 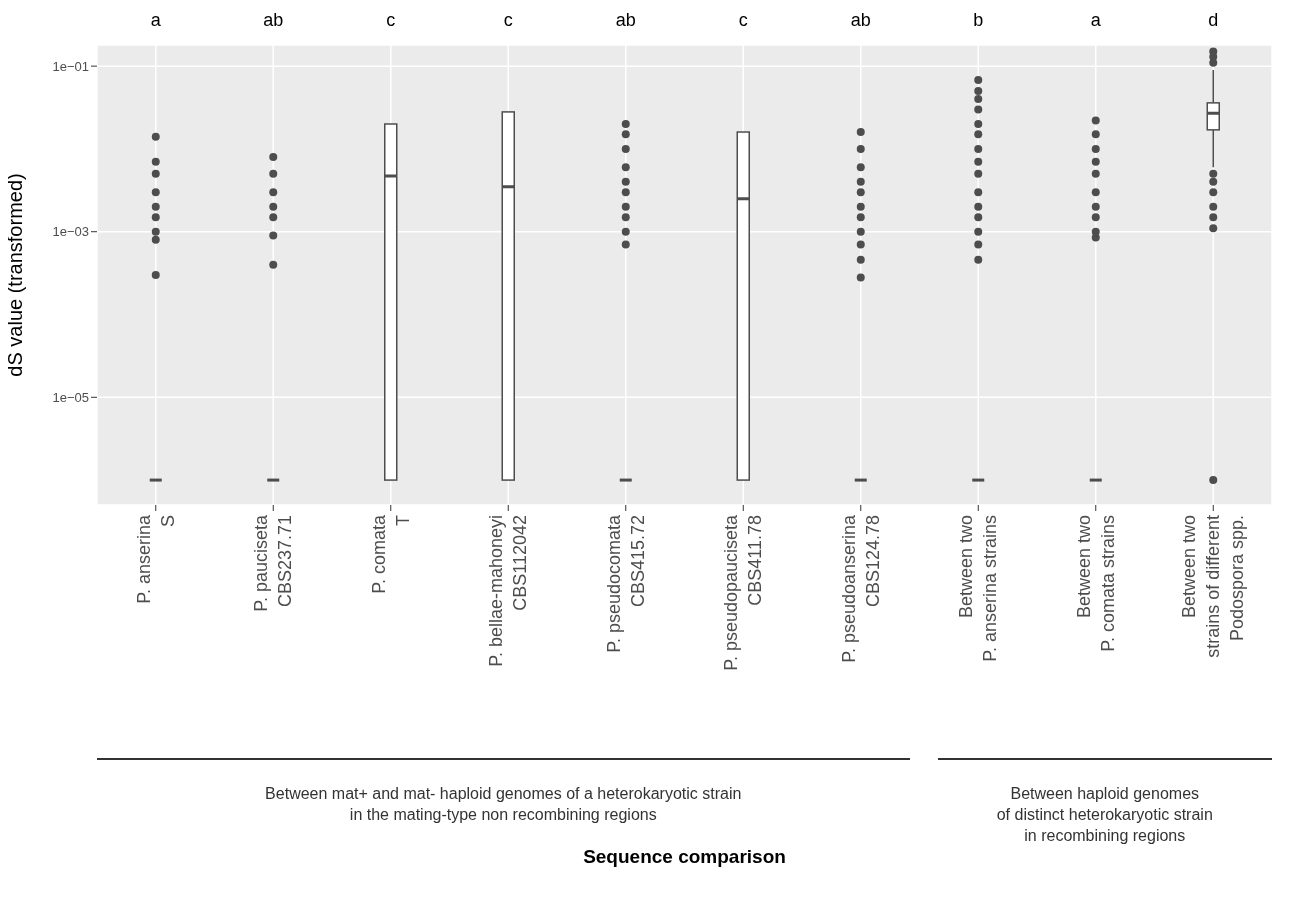 I want to click on x-tick-label: P. pseudopauciseta CBS411.78, so click(x=743, y=592).